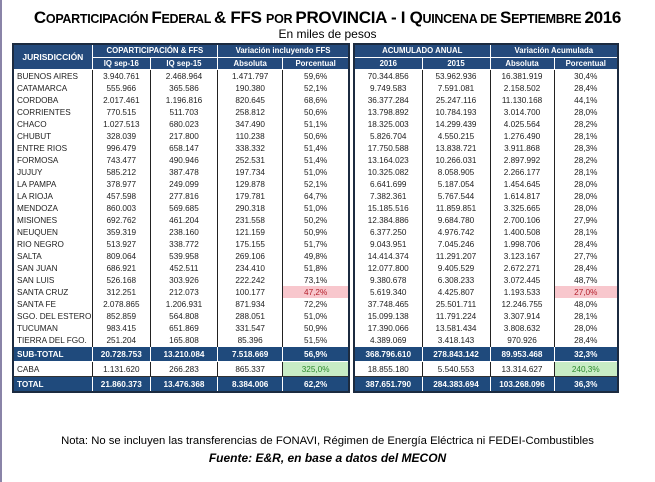 Image resolution: width=655 pixels, height=482 pixels. Describe the element at coordinates (52, 220) in the screenshot. I see `cell-jurisdiccion: MISIONES` at that location.